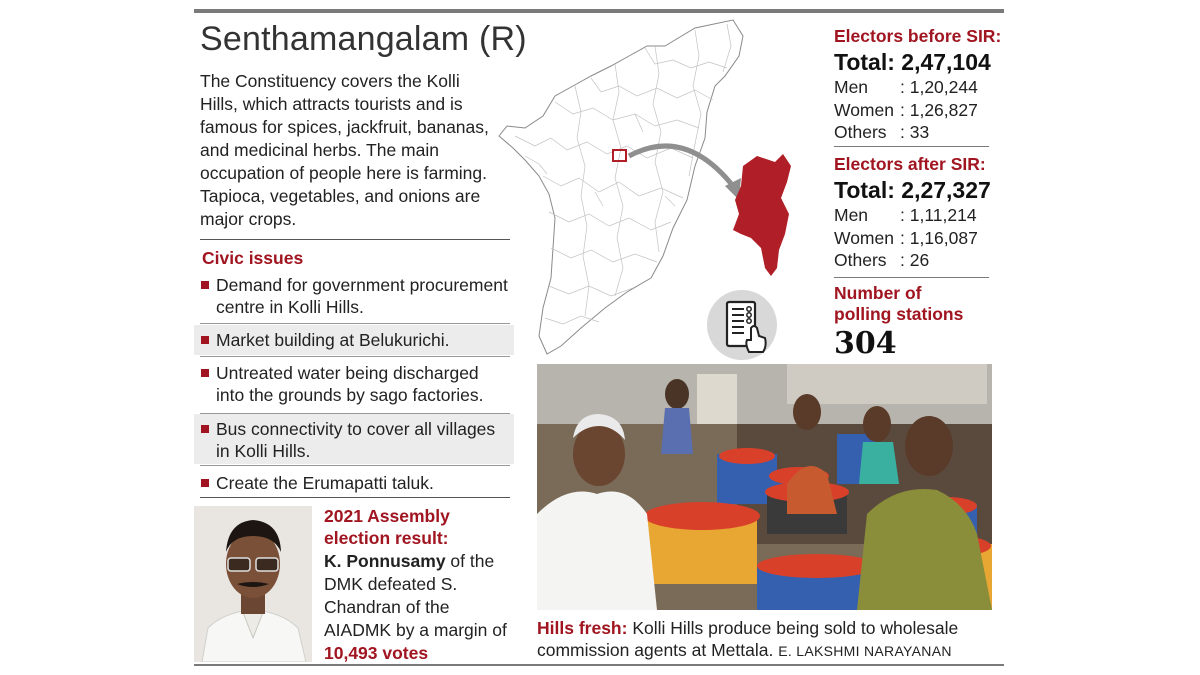 This screenshot has height=675, width=1200. I want to click on electors-after-total: Total: 2,27,327, so click(912, 190).